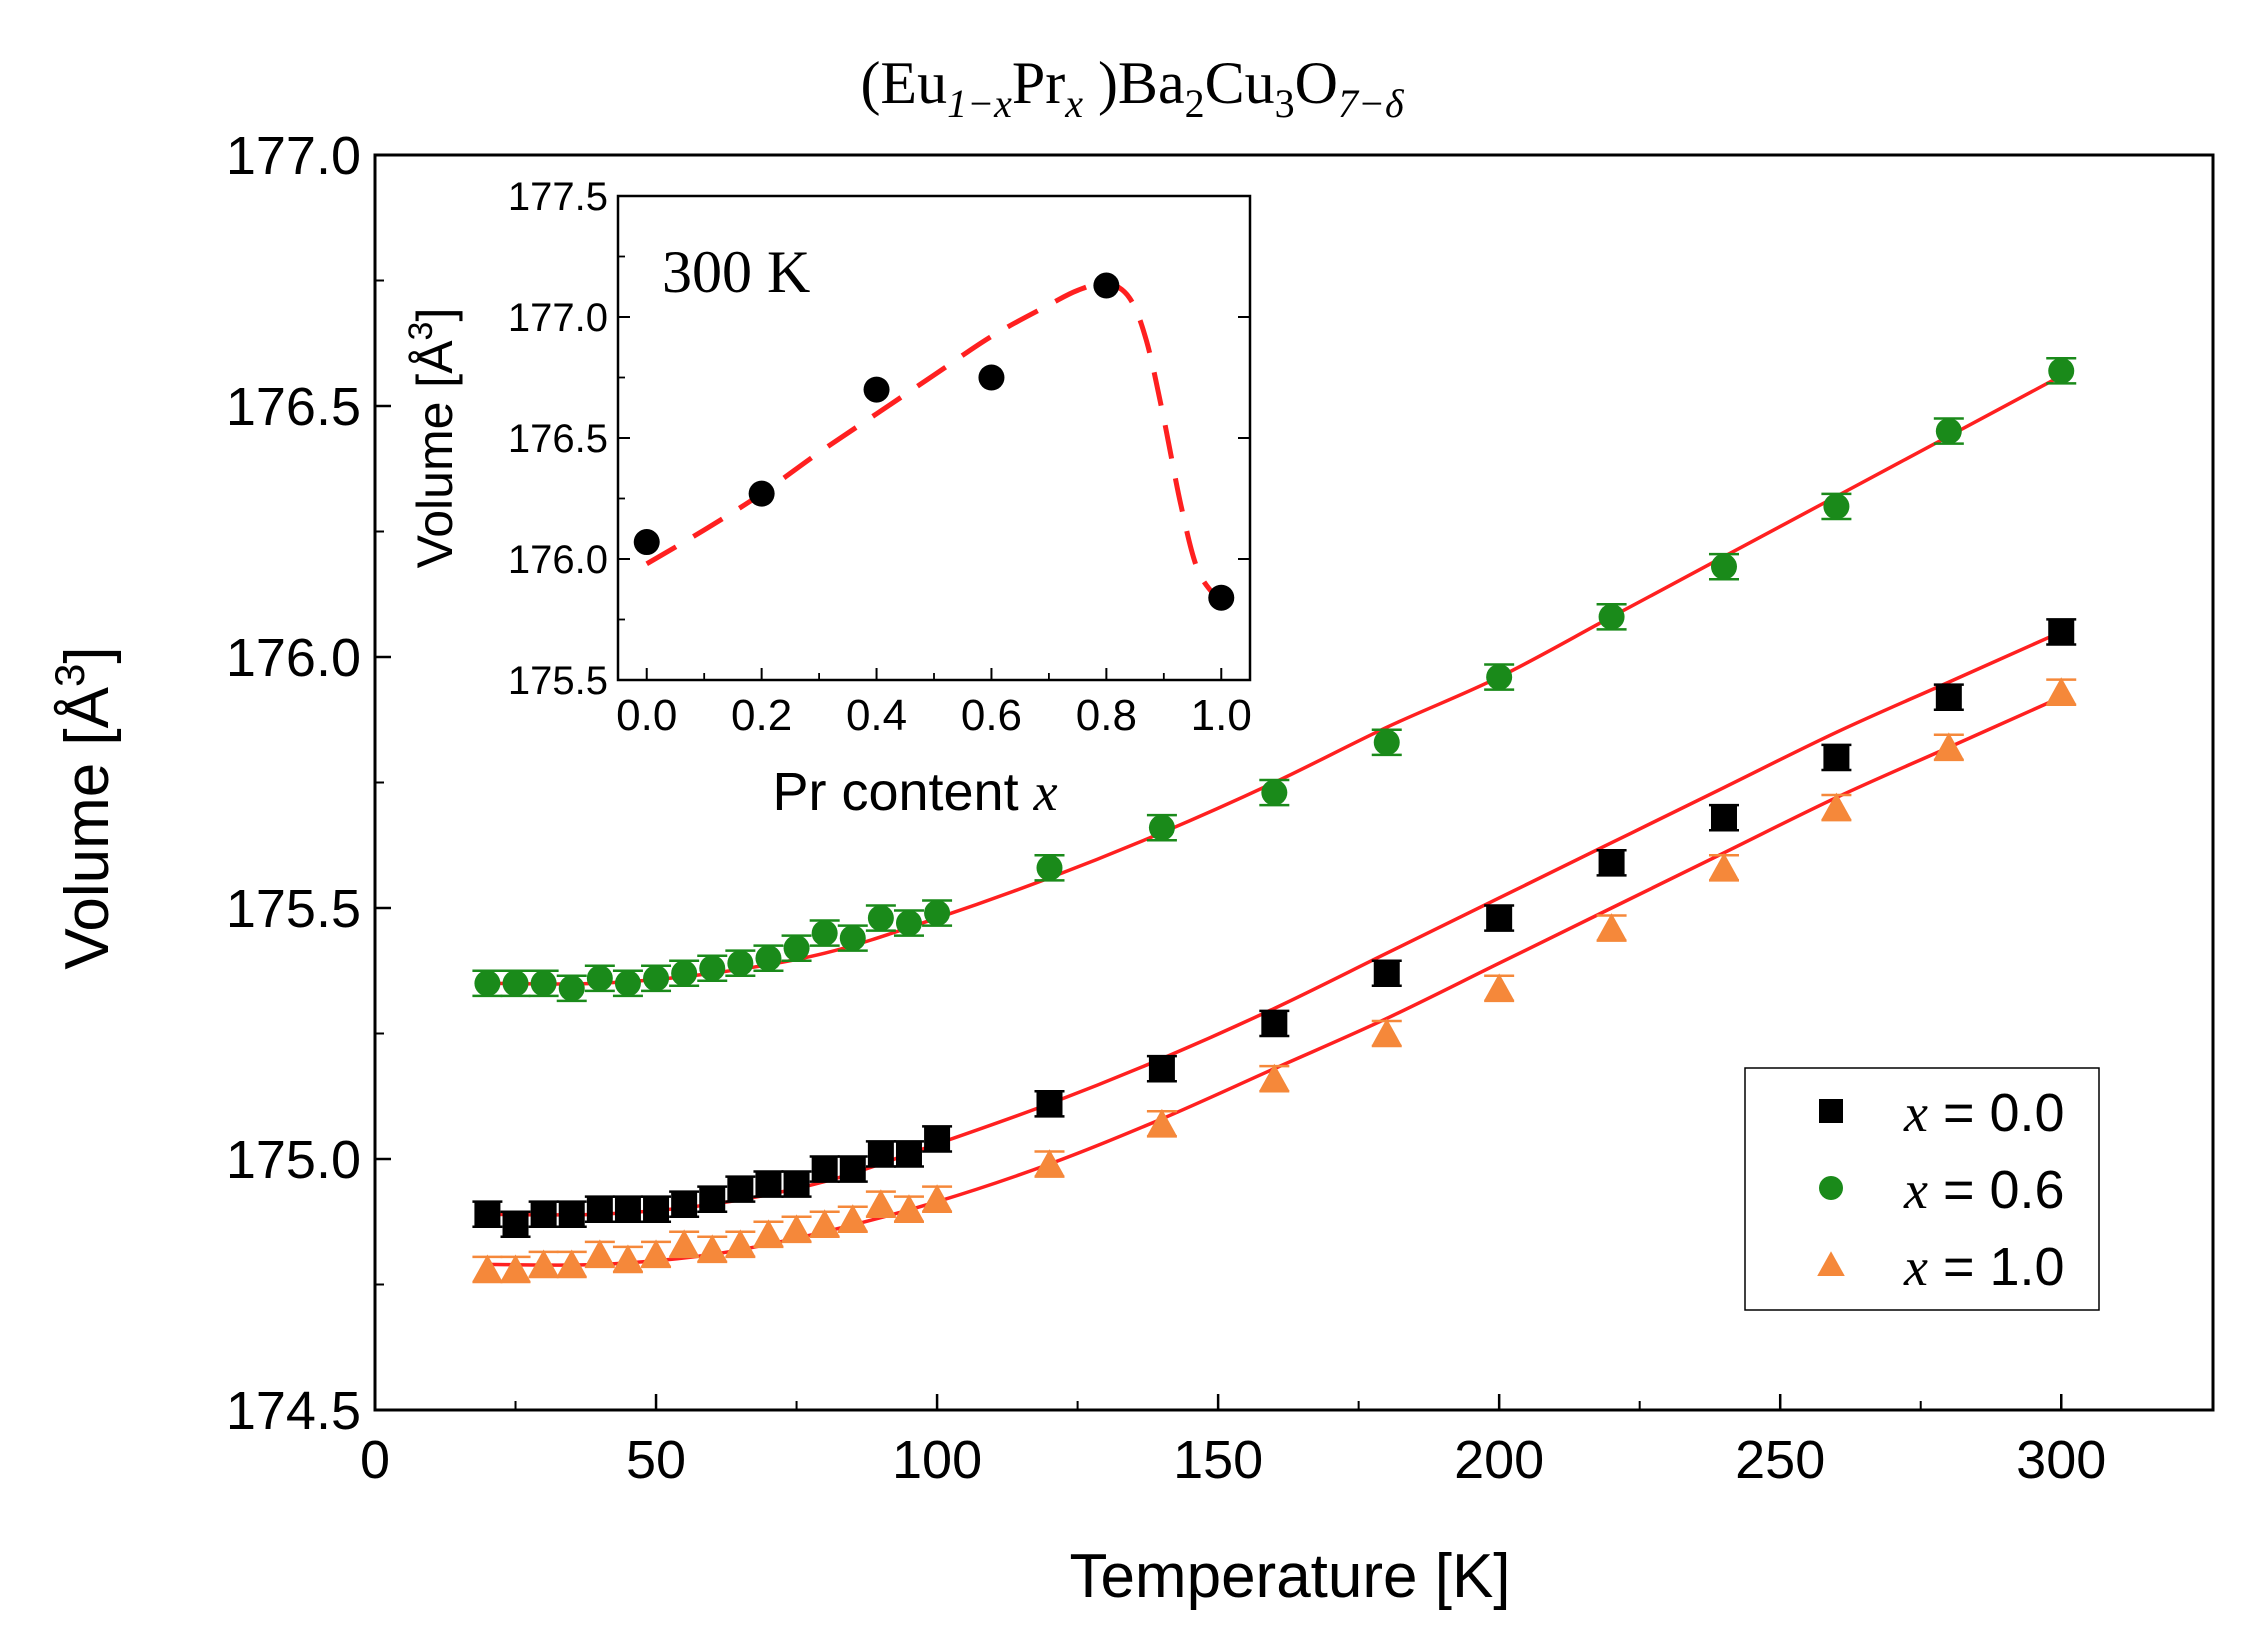 The image size is (2264, 1644). What do you see at coordinates (876, 715) in the screenshot?
I see `inset-x-tick-label: 0.4` at bounding box center [876, 715].